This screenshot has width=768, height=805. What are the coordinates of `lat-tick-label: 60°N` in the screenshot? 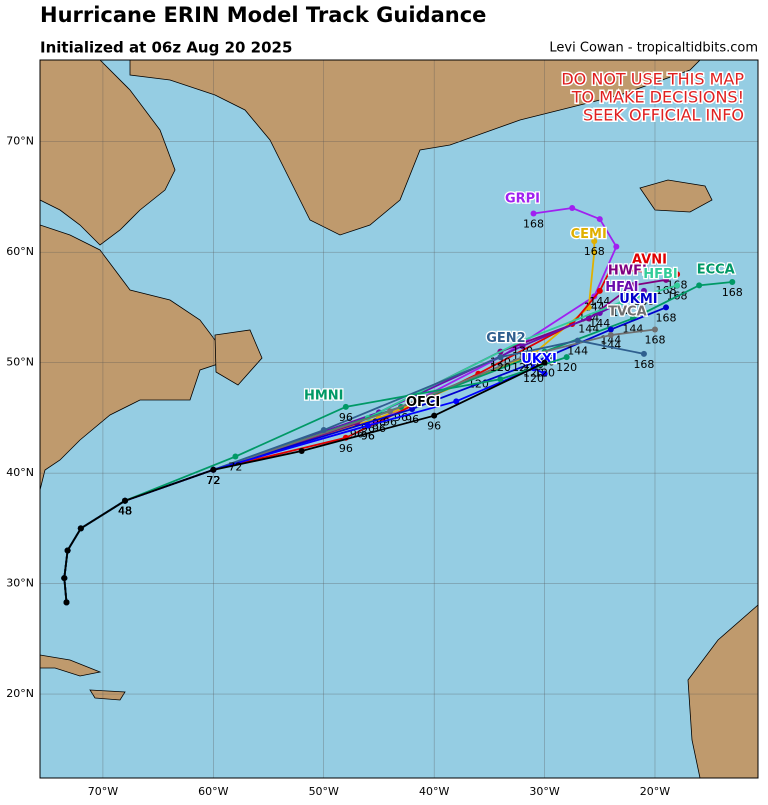 It's located at (20, 251).